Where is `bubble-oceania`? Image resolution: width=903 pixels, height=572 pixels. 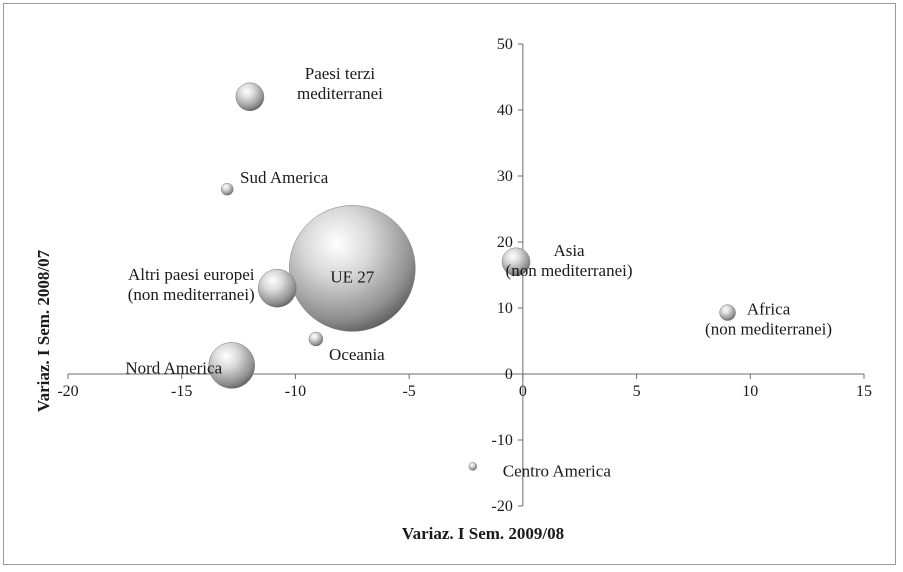 bubble-oceania is located at coordinates (316, 339).